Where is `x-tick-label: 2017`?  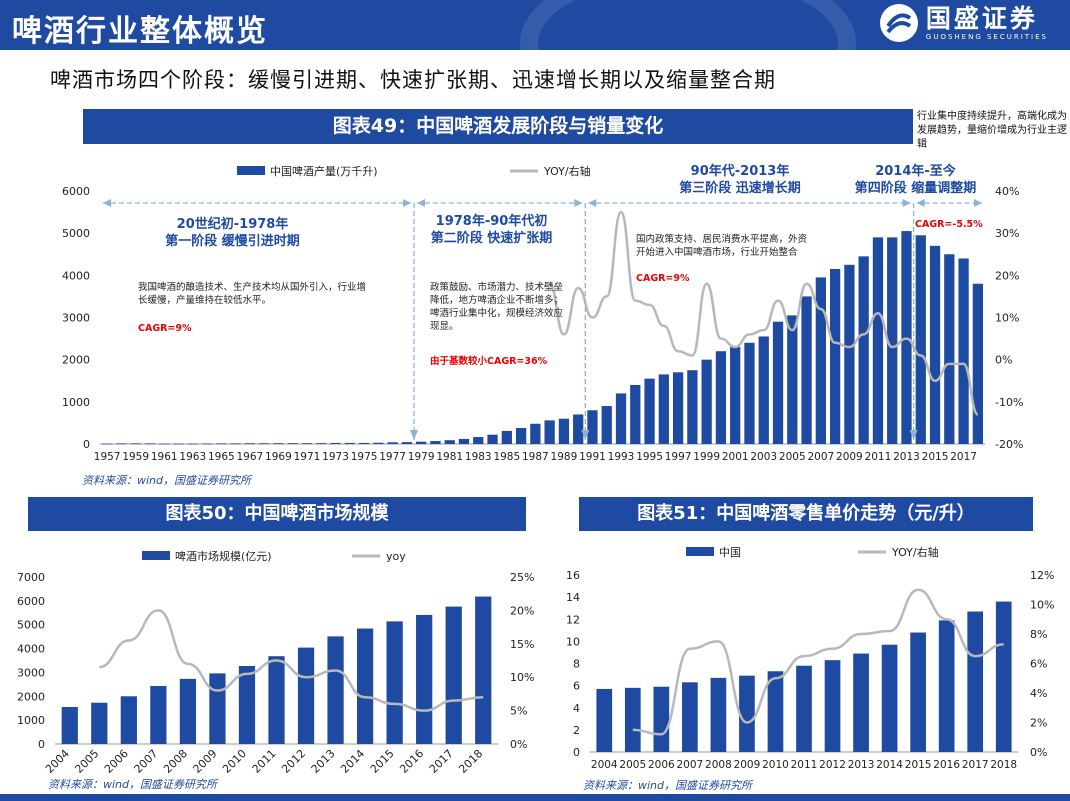
x-tick-label: 2017 is located at coordinates (963, 457).